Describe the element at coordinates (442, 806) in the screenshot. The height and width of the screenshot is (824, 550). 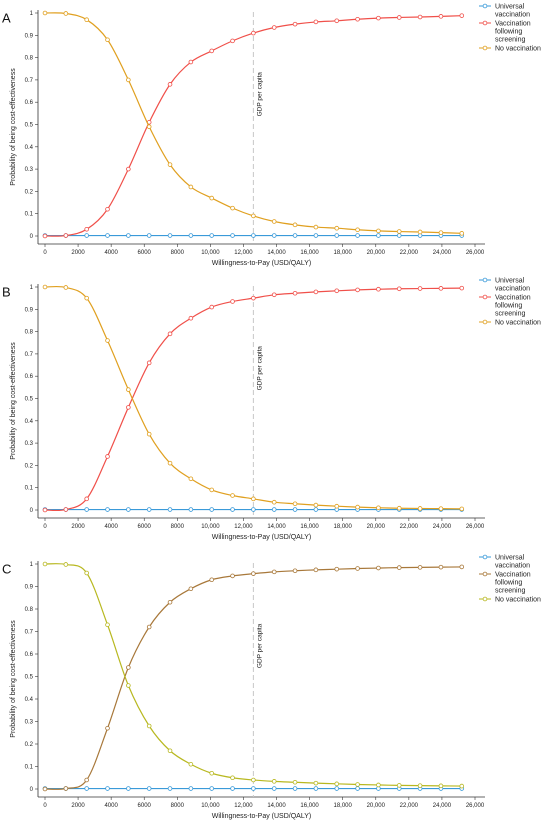
I see `x-tick-label: 24,000` at that location.